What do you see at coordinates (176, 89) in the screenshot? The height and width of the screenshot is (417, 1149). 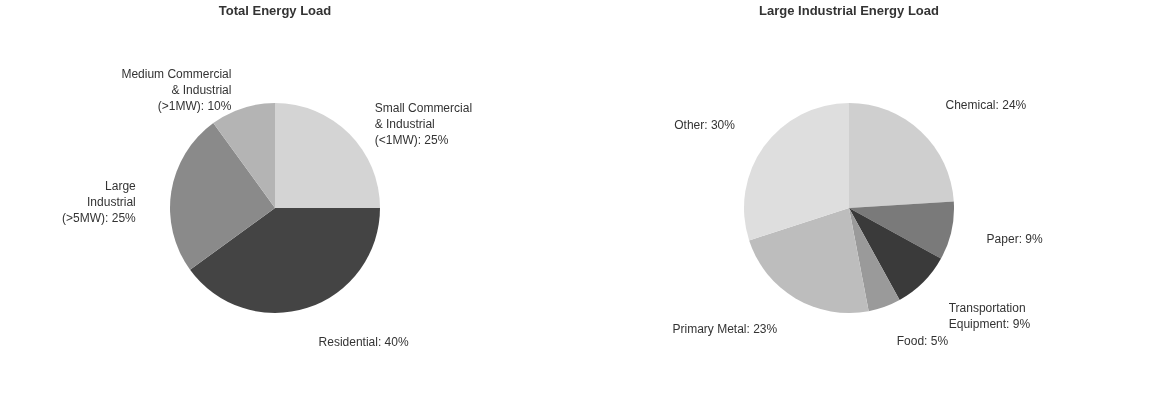 I see `slice-label: Medium Commercial & Industrial (>1MW): 10%` at bounding box center [176, 89].